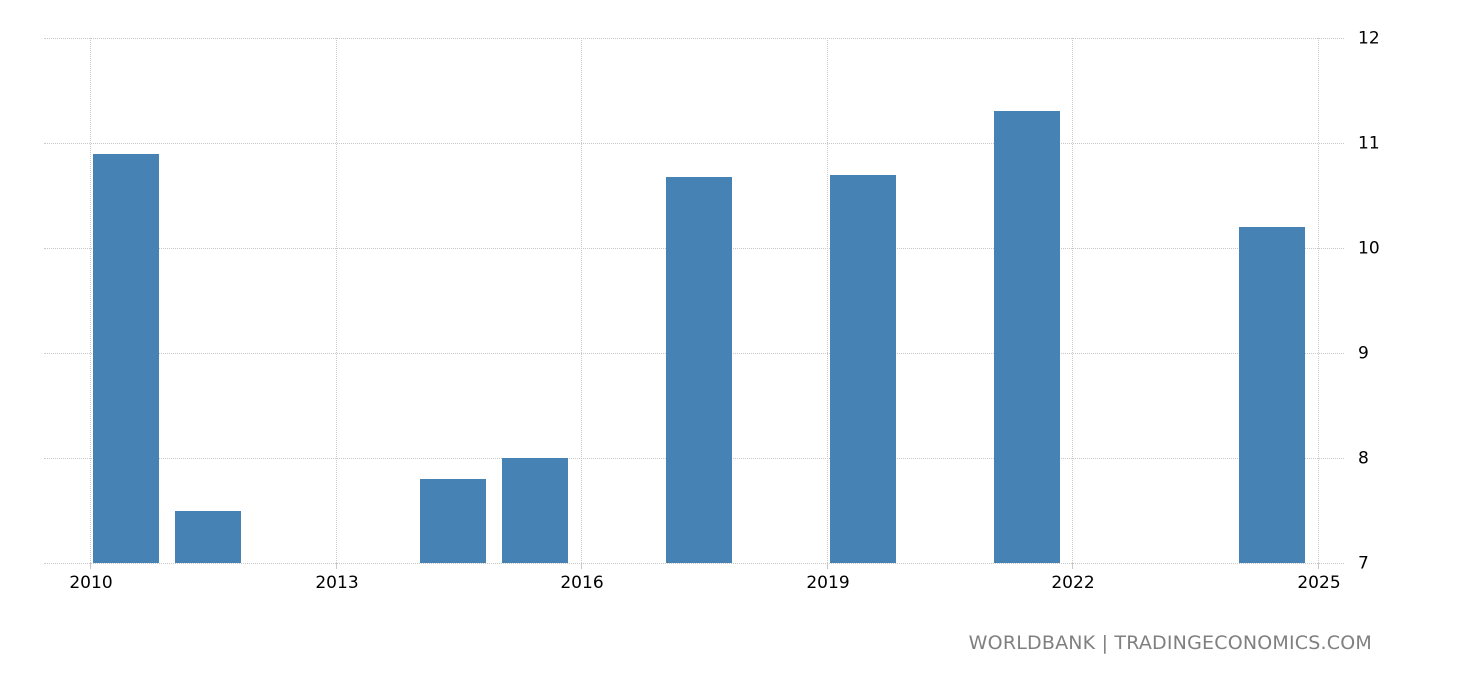  What do you see at coordinates (1170, 643) in the screenshot?
I see `source-watermark: WORLDBANK | TRADINGECONOMICS.COM` at bounding box center [1170, 643].